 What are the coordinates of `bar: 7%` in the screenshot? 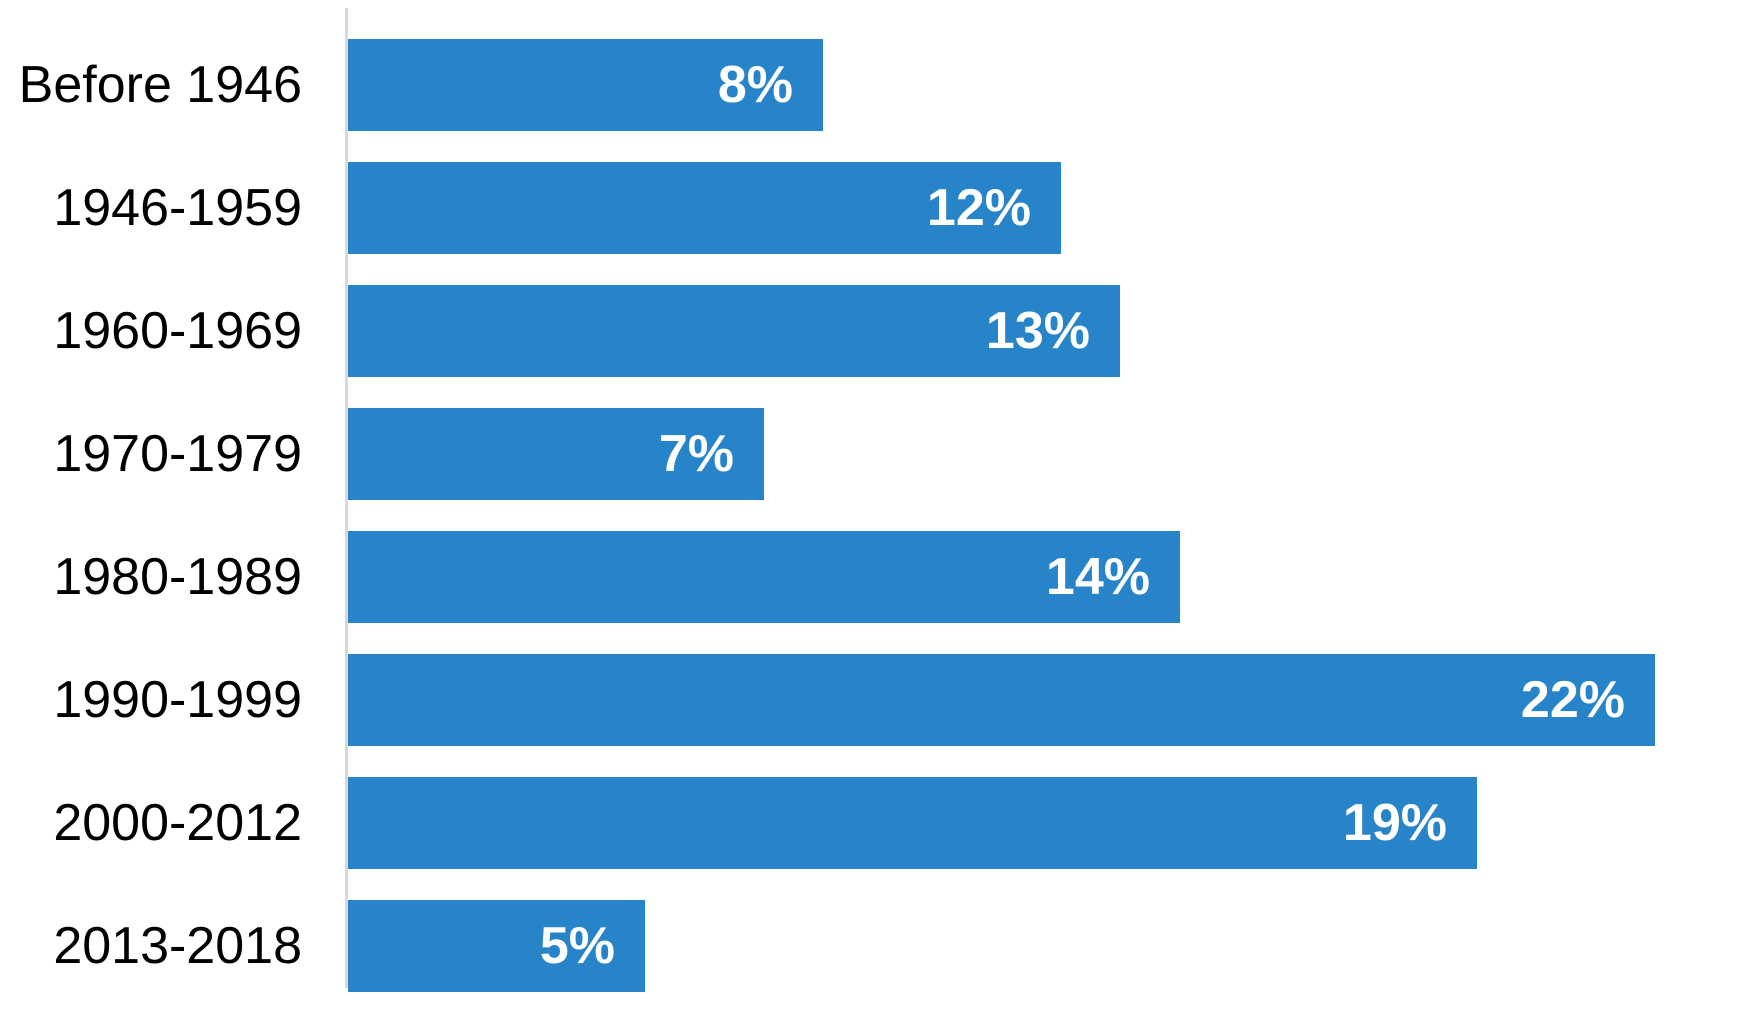 It's located at (556, 453).